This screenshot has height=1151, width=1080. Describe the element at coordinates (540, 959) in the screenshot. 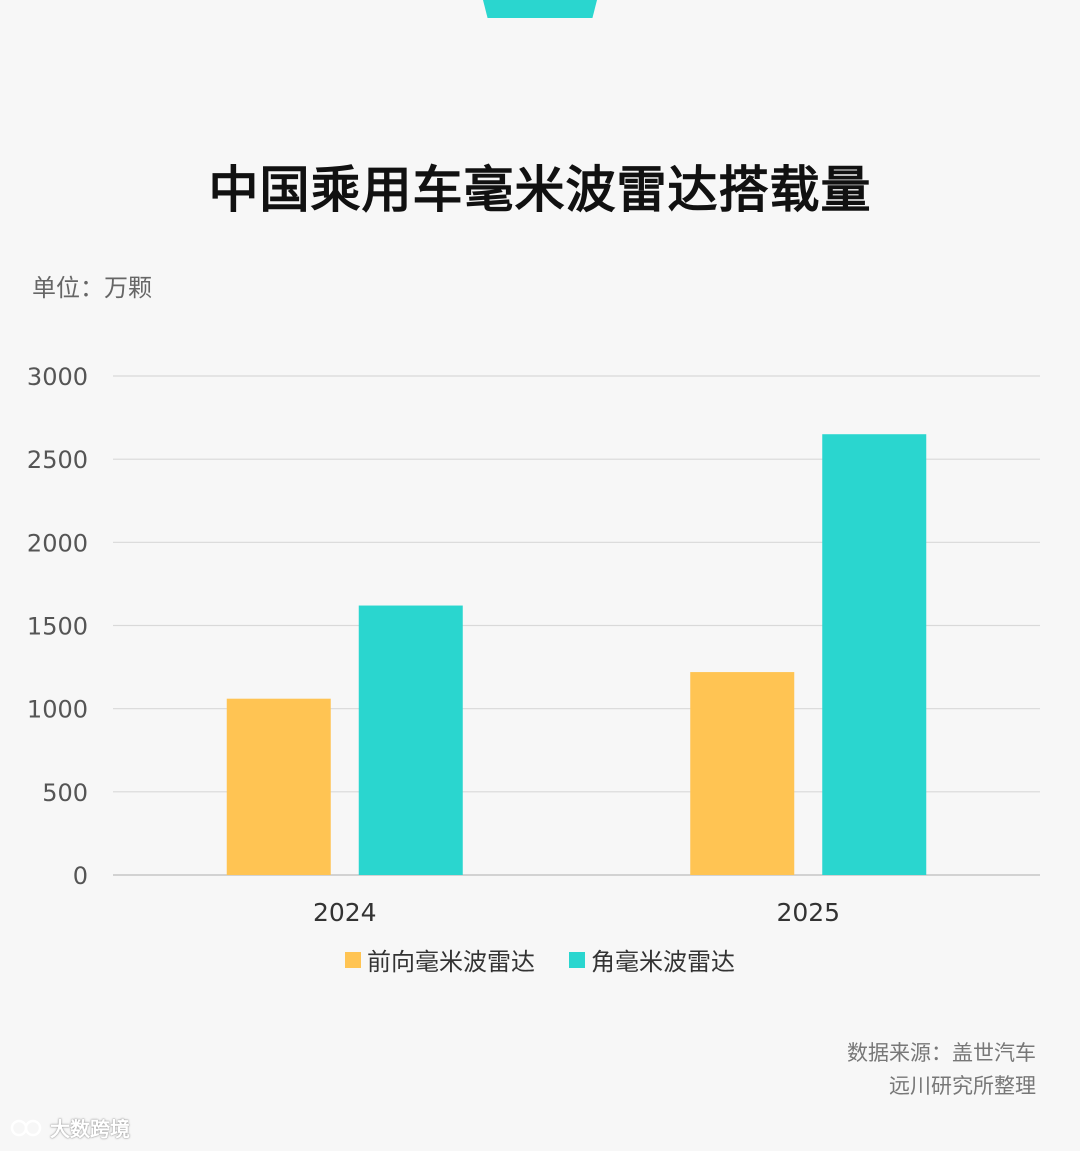

I see `legend: 前向毫米波雷达 角毫米波雷达` at that location.